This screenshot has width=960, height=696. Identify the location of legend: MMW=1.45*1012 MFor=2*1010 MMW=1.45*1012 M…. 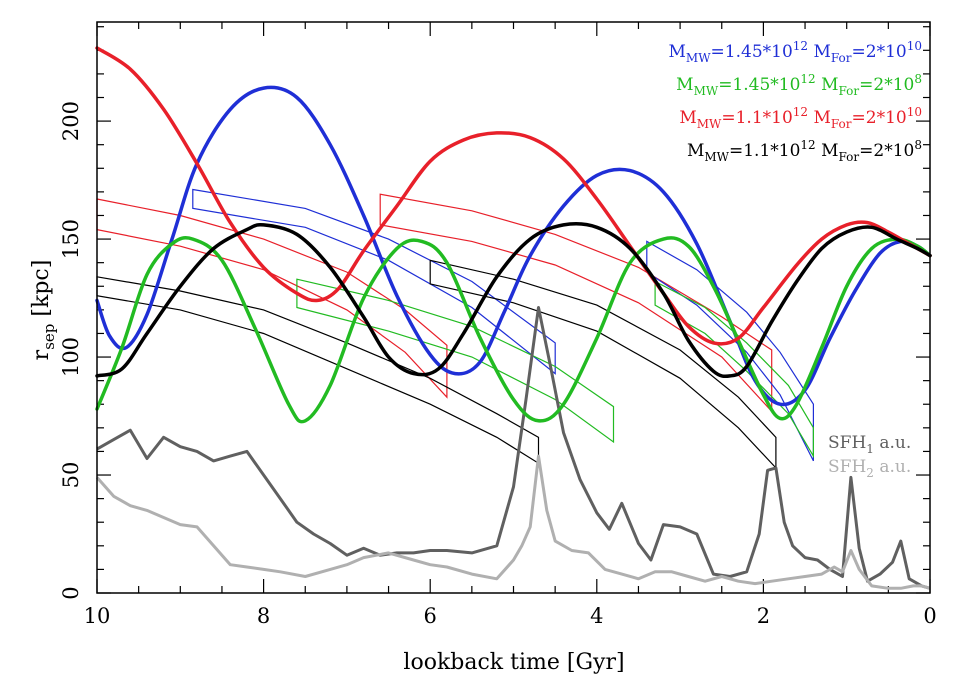
(796, 101).